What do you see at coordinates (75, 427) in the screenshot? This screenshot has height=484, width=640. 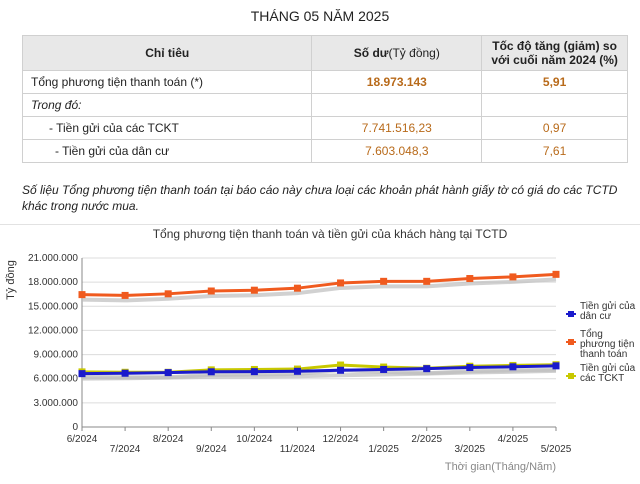 I see `y-tick-label: 0` at bounding box center [75, 427].